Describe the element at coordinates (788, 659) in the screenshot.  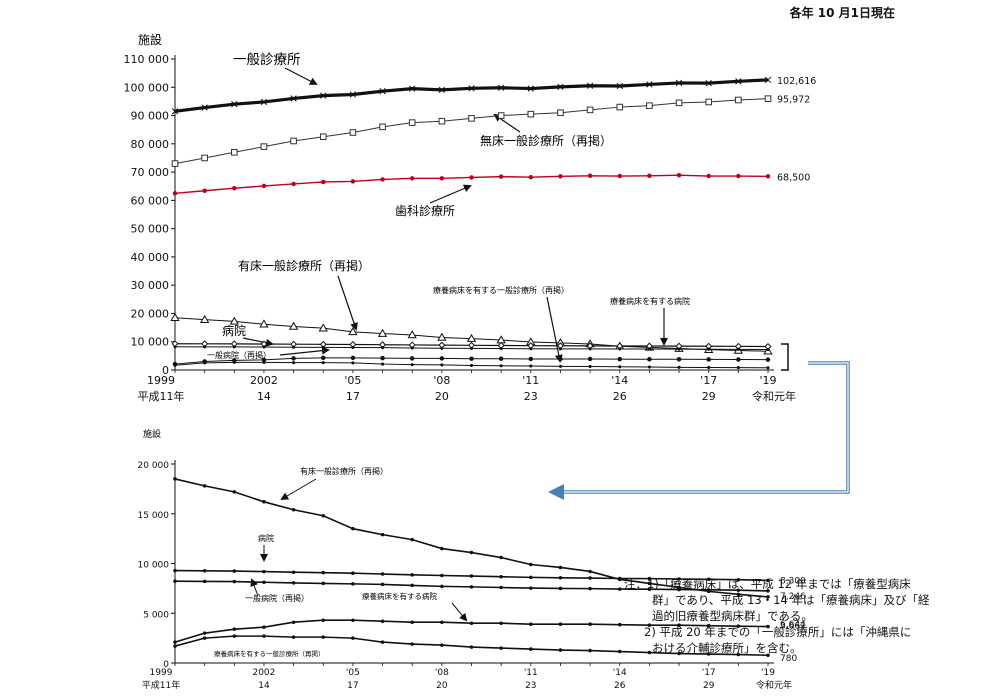
I see `bottom-end-value-label: 780` at that location.